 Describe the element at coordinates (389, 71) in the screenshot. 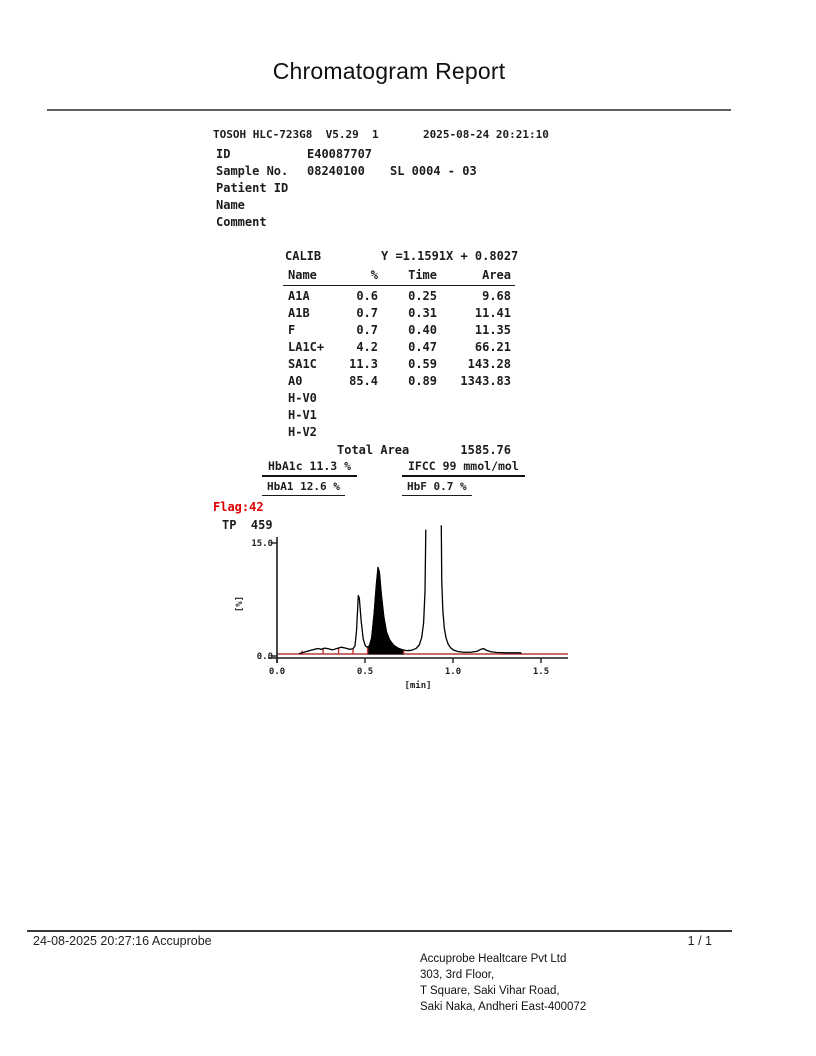

I see `page-title: Chromatogram Report` at that location.